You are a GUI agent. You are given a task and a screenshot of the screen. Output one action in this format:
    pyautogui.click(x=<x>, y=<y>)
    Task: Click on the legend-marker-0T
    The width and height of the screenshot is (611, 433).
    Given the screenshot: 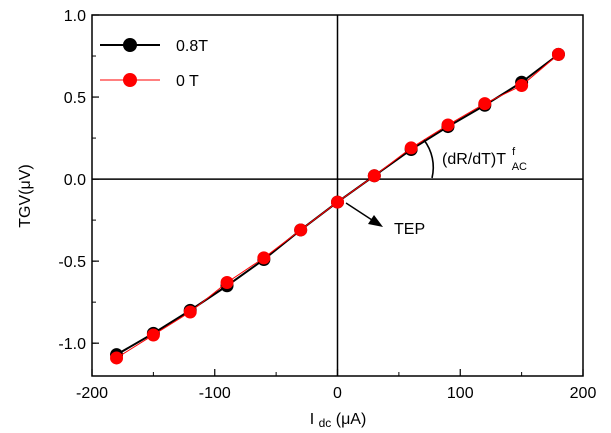 What is the action you would take?
    pyautogui.click(x=130, y=80)
    